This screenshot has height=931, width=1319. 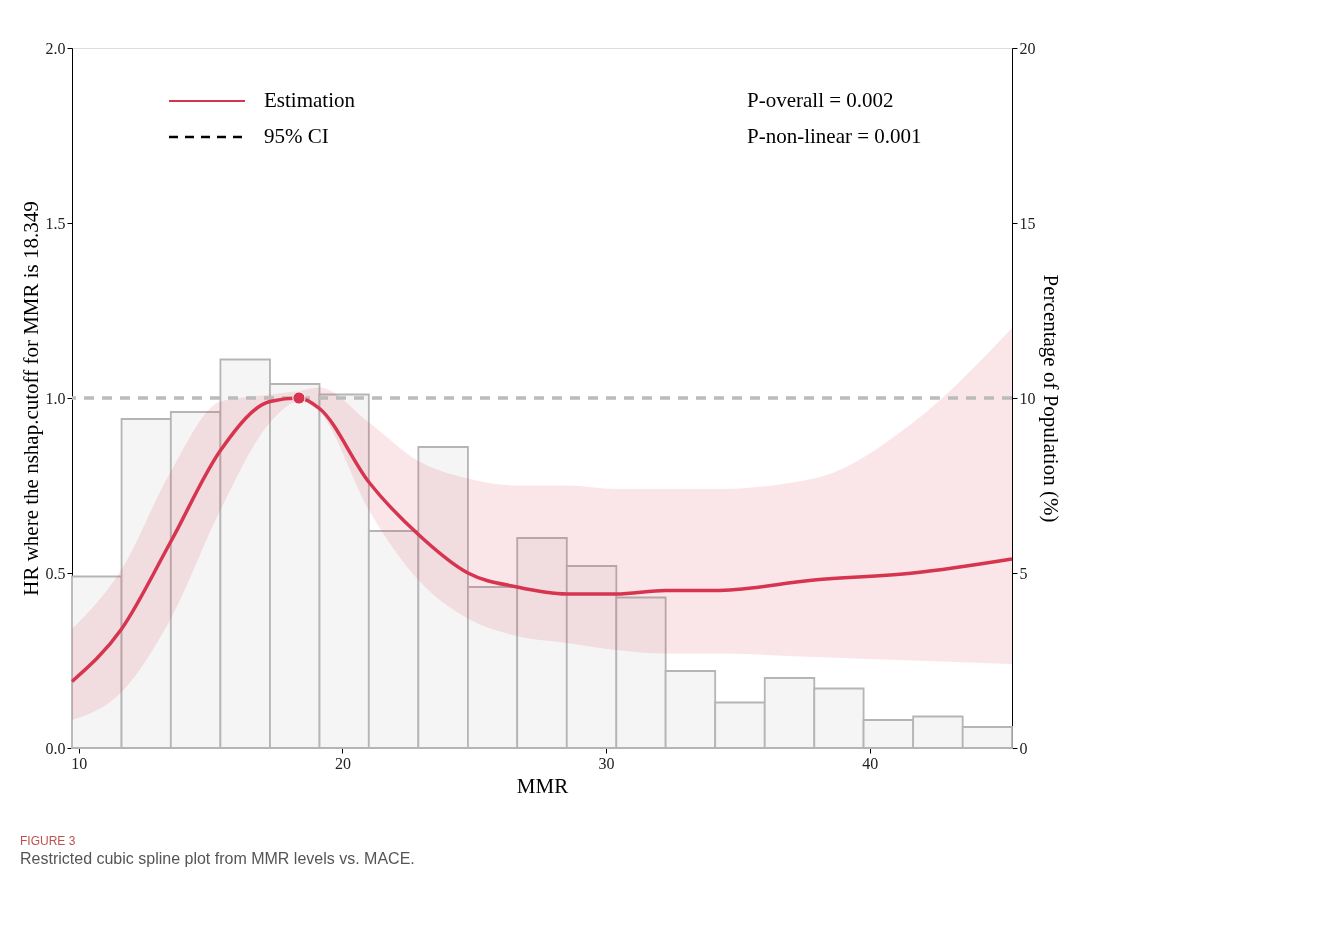 I want to click on y2-tick-label: 15, so click(x=1027, y=223).